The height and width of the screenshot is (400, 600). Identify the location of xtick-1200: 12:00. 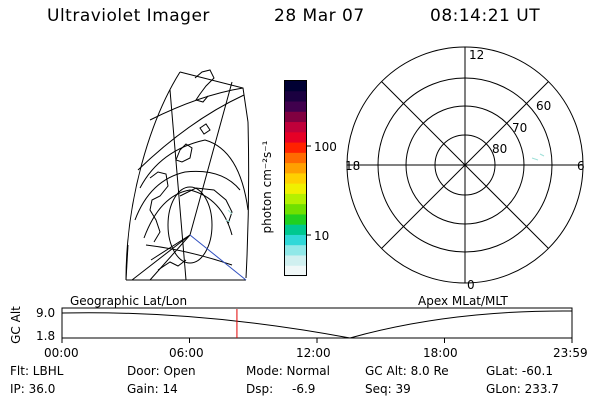
(313, 353).